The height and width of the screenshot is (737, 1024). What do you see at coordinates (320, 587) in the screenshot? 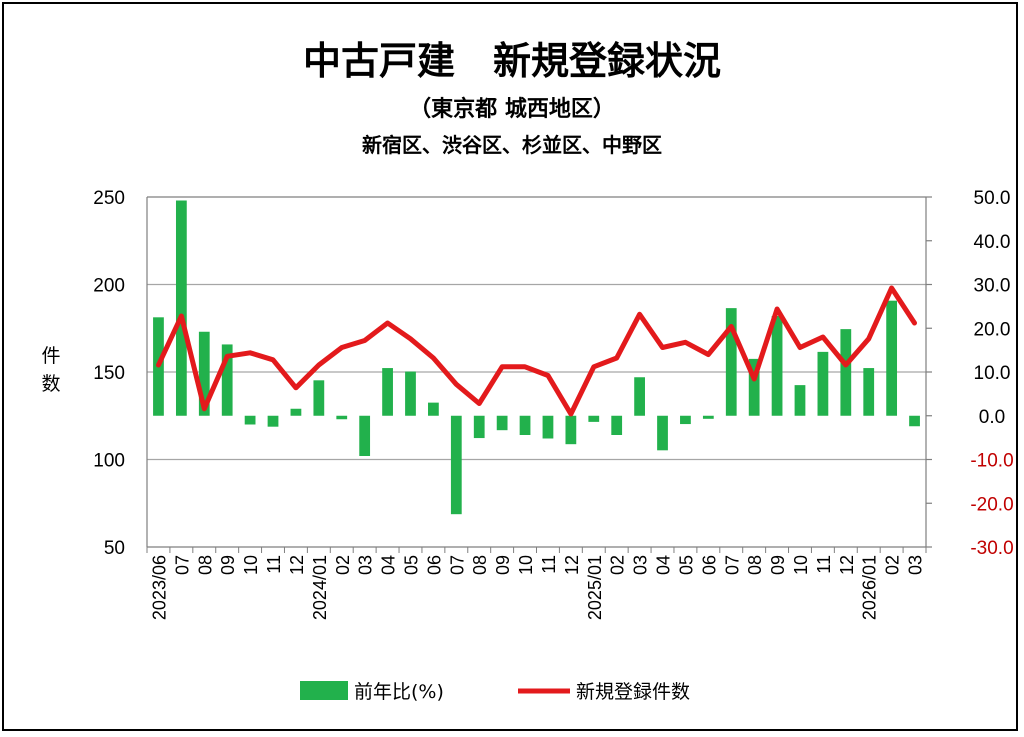
I see `x-tick-label: 2024/01` at bounding box center [320, 587].